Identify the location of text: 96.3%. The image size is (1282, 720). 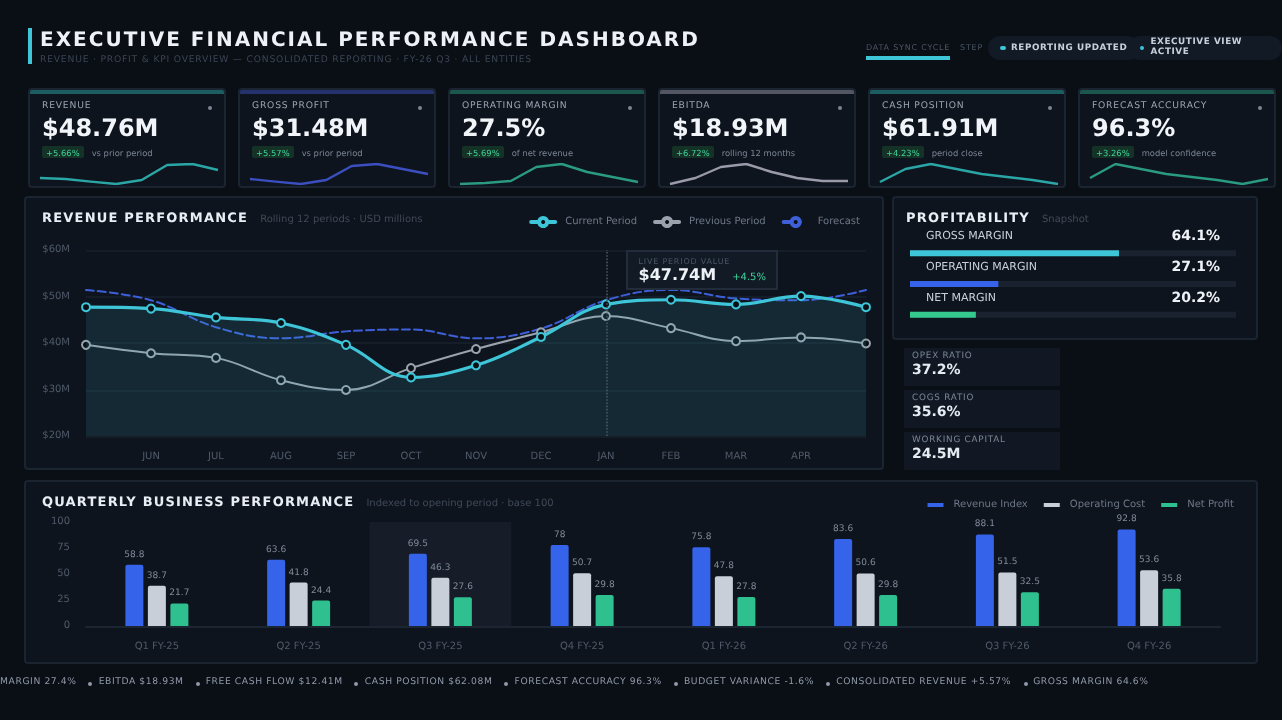
(1134, 128).